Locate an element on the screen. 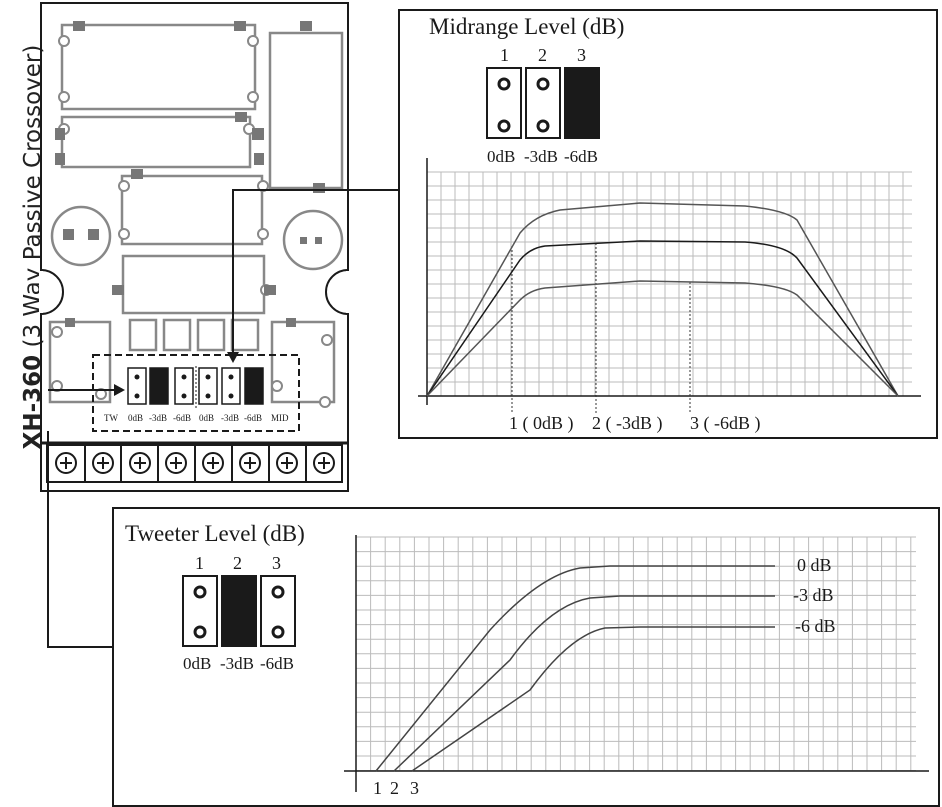  mid-curve-3db is located at coordinates (662, 318).